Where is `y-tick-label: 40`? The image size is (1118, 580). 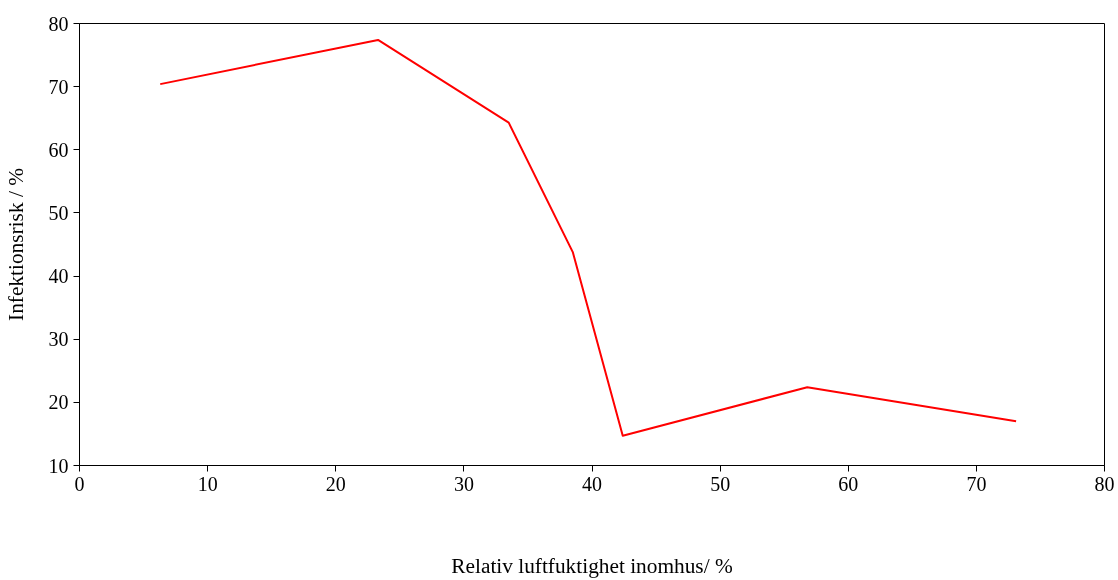
y-tick-label: 40 is located at coordinates (58, 276).